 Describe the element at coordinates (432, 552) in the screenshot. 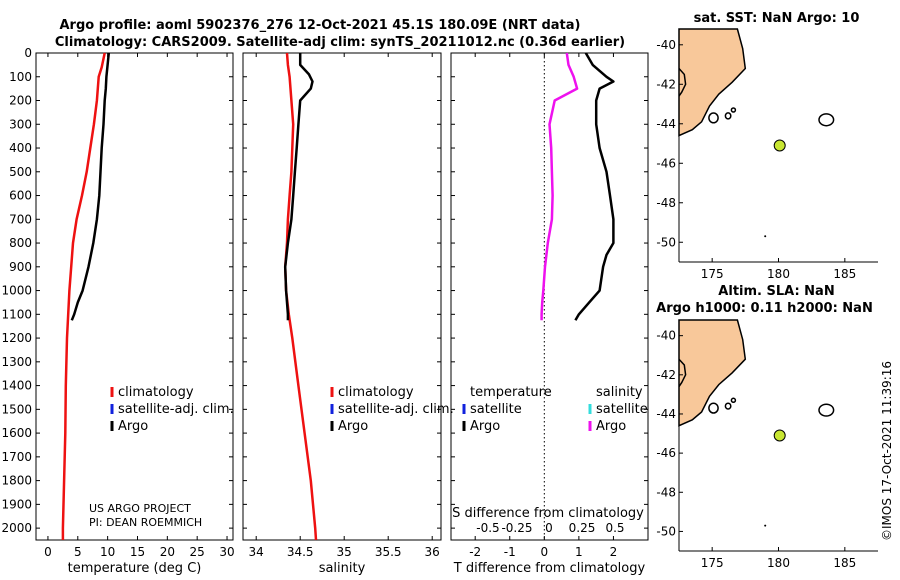

I see `x-tick-label: 36` at that location.